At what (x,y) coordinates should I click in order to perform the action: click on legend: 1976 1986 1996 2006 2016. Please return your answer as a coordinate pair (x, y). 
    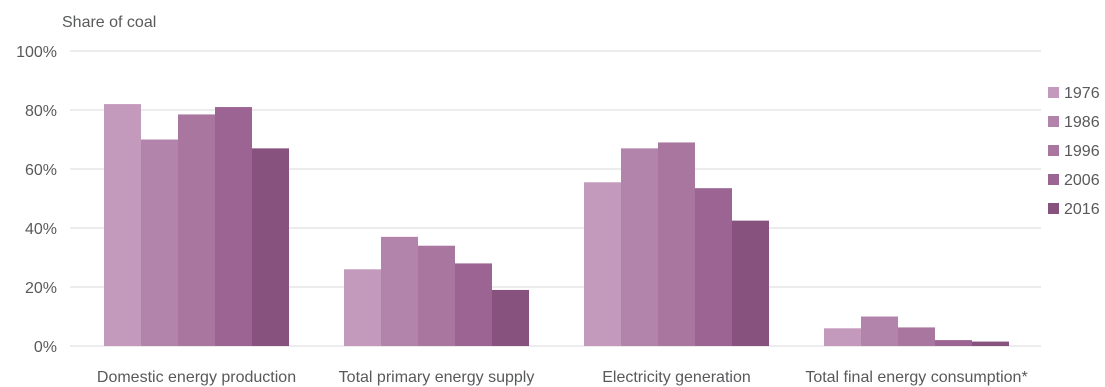
    Looking at the image, I should click on (1074, 151).